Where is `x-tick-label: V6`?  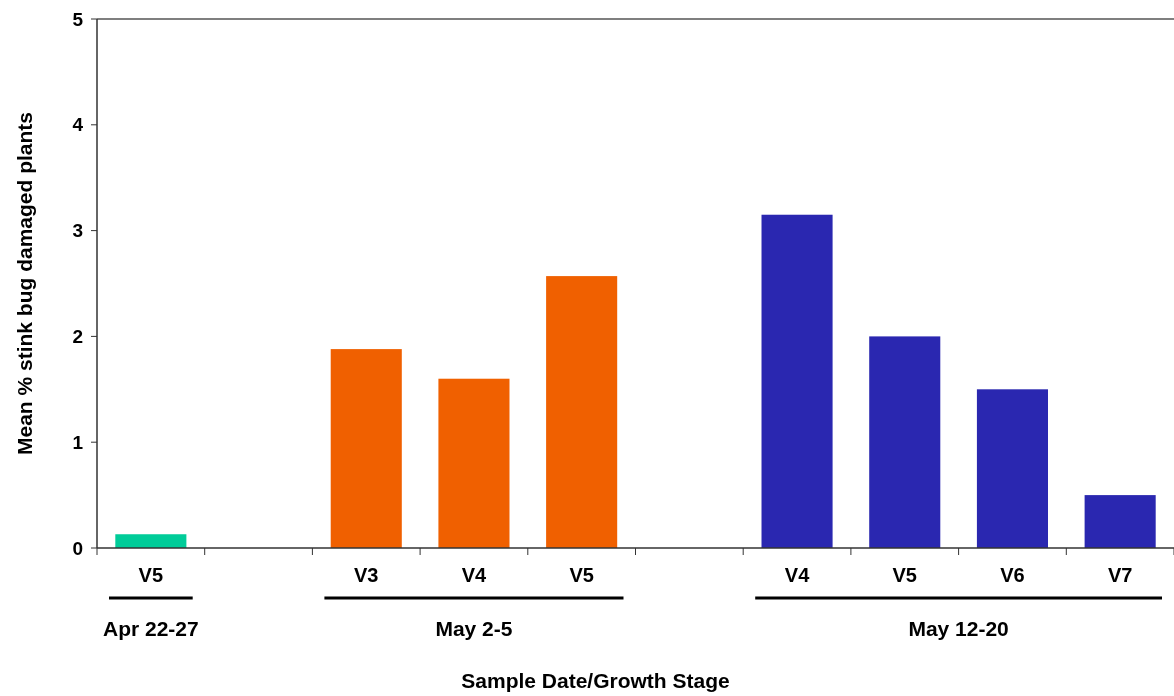 x-tick-label: V6 is located at coordinates (1012, 575).